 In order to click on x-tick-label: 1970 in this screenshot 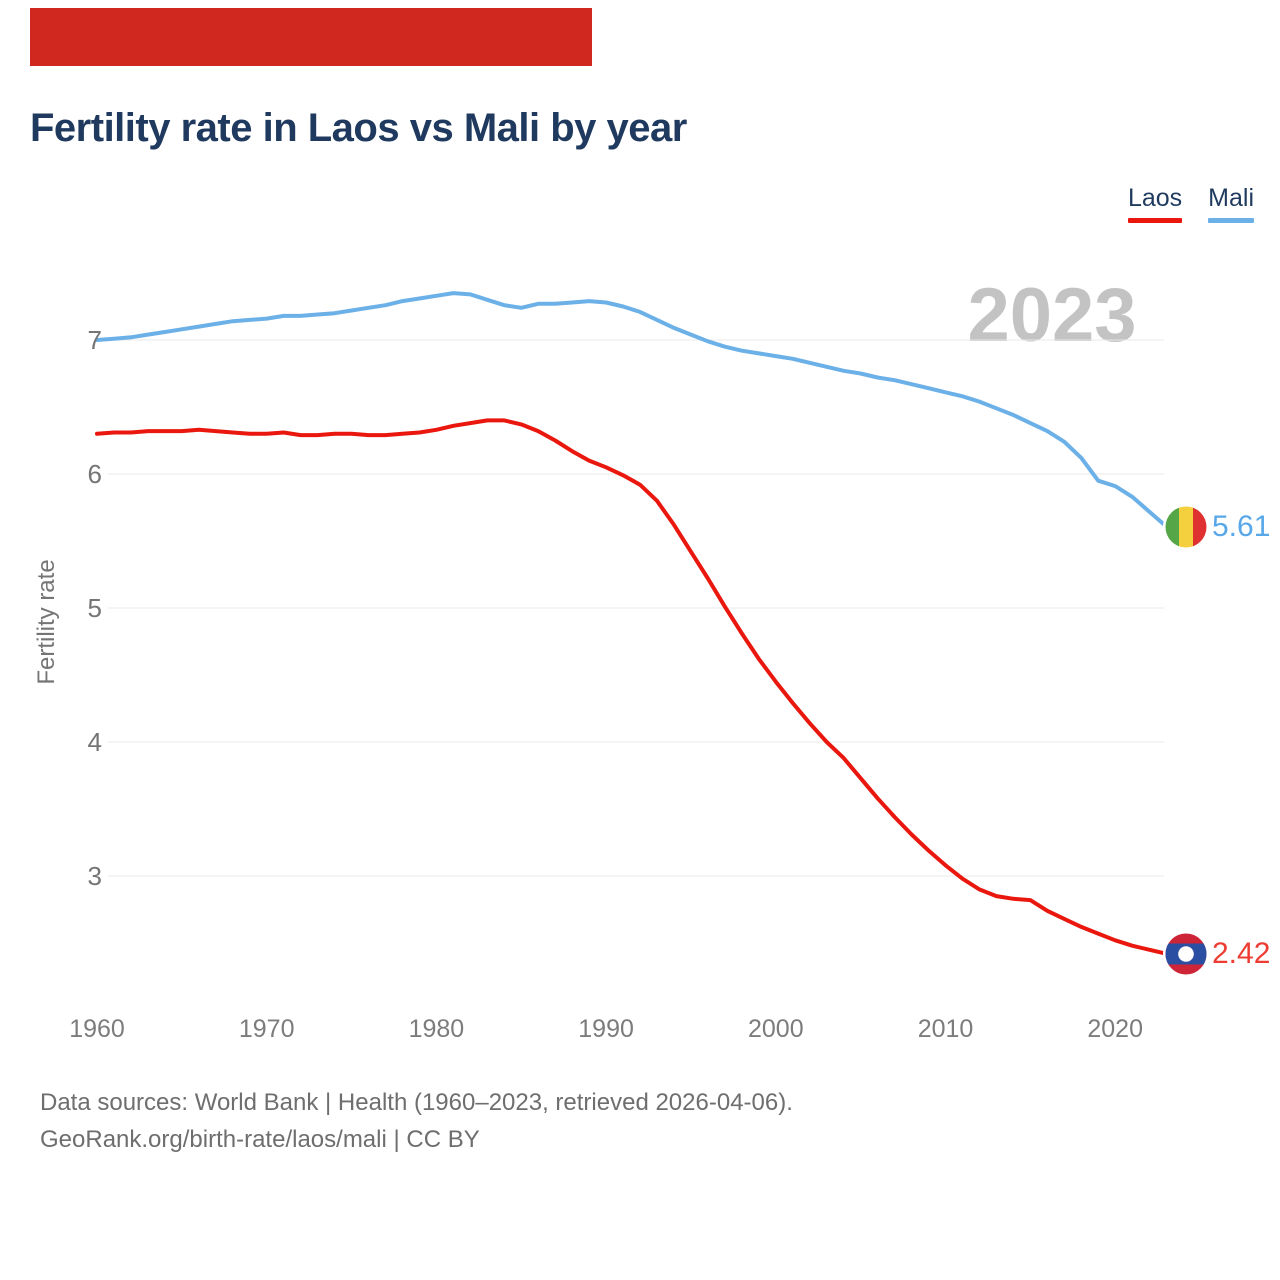, I will do `click(266, 1029)`.